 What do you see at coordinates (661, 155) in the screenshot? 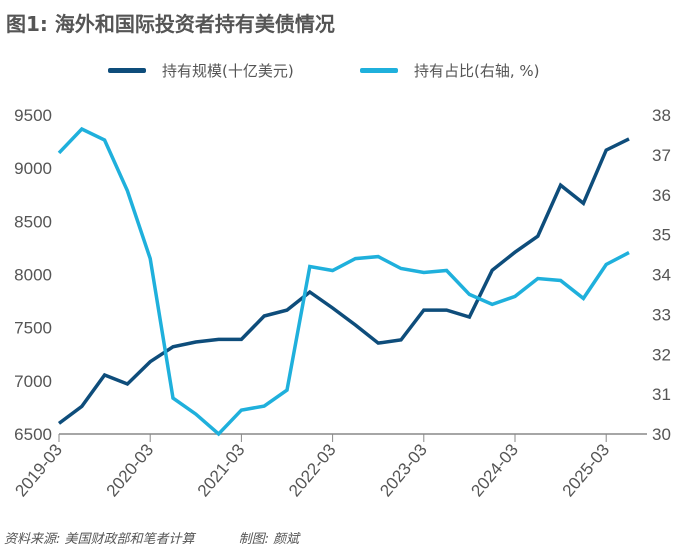
I see `y-right-tick-label: 37` at bounding box center [661, 155].